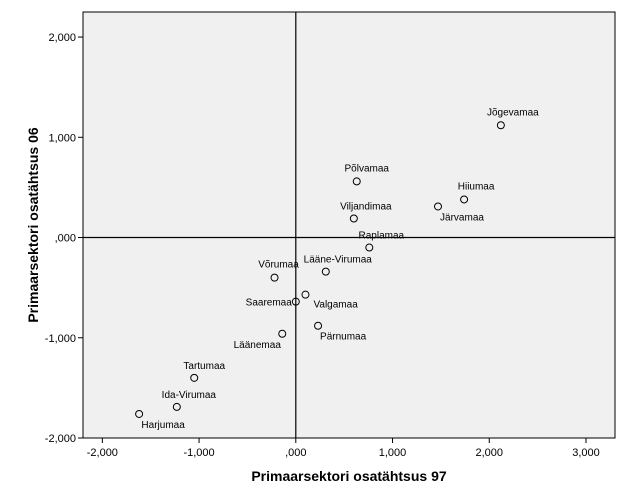 Image resolution: width=628 pixels, height=503 pixels. Describe the element at coordinates (335, 305) in the screenshot. I see `data-point-label: Valgamaa` at that location.